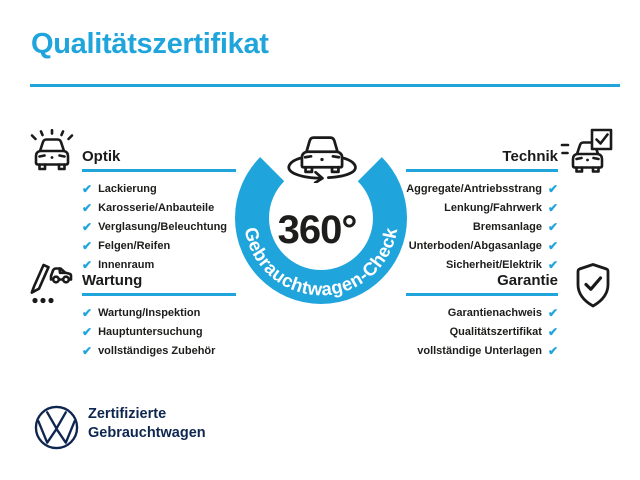 The height and width of the screenshot is (480, 640). Describe the element at coordinates (317, 230) in the screenshot. I see `badge-360-value: 360°` at that location.